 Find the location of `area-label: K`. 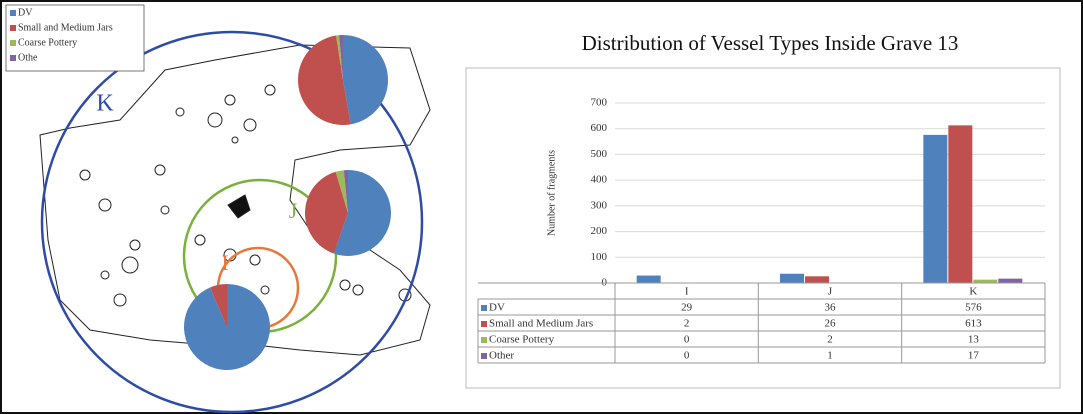

area-label: K is located at coordinates (105, 104).